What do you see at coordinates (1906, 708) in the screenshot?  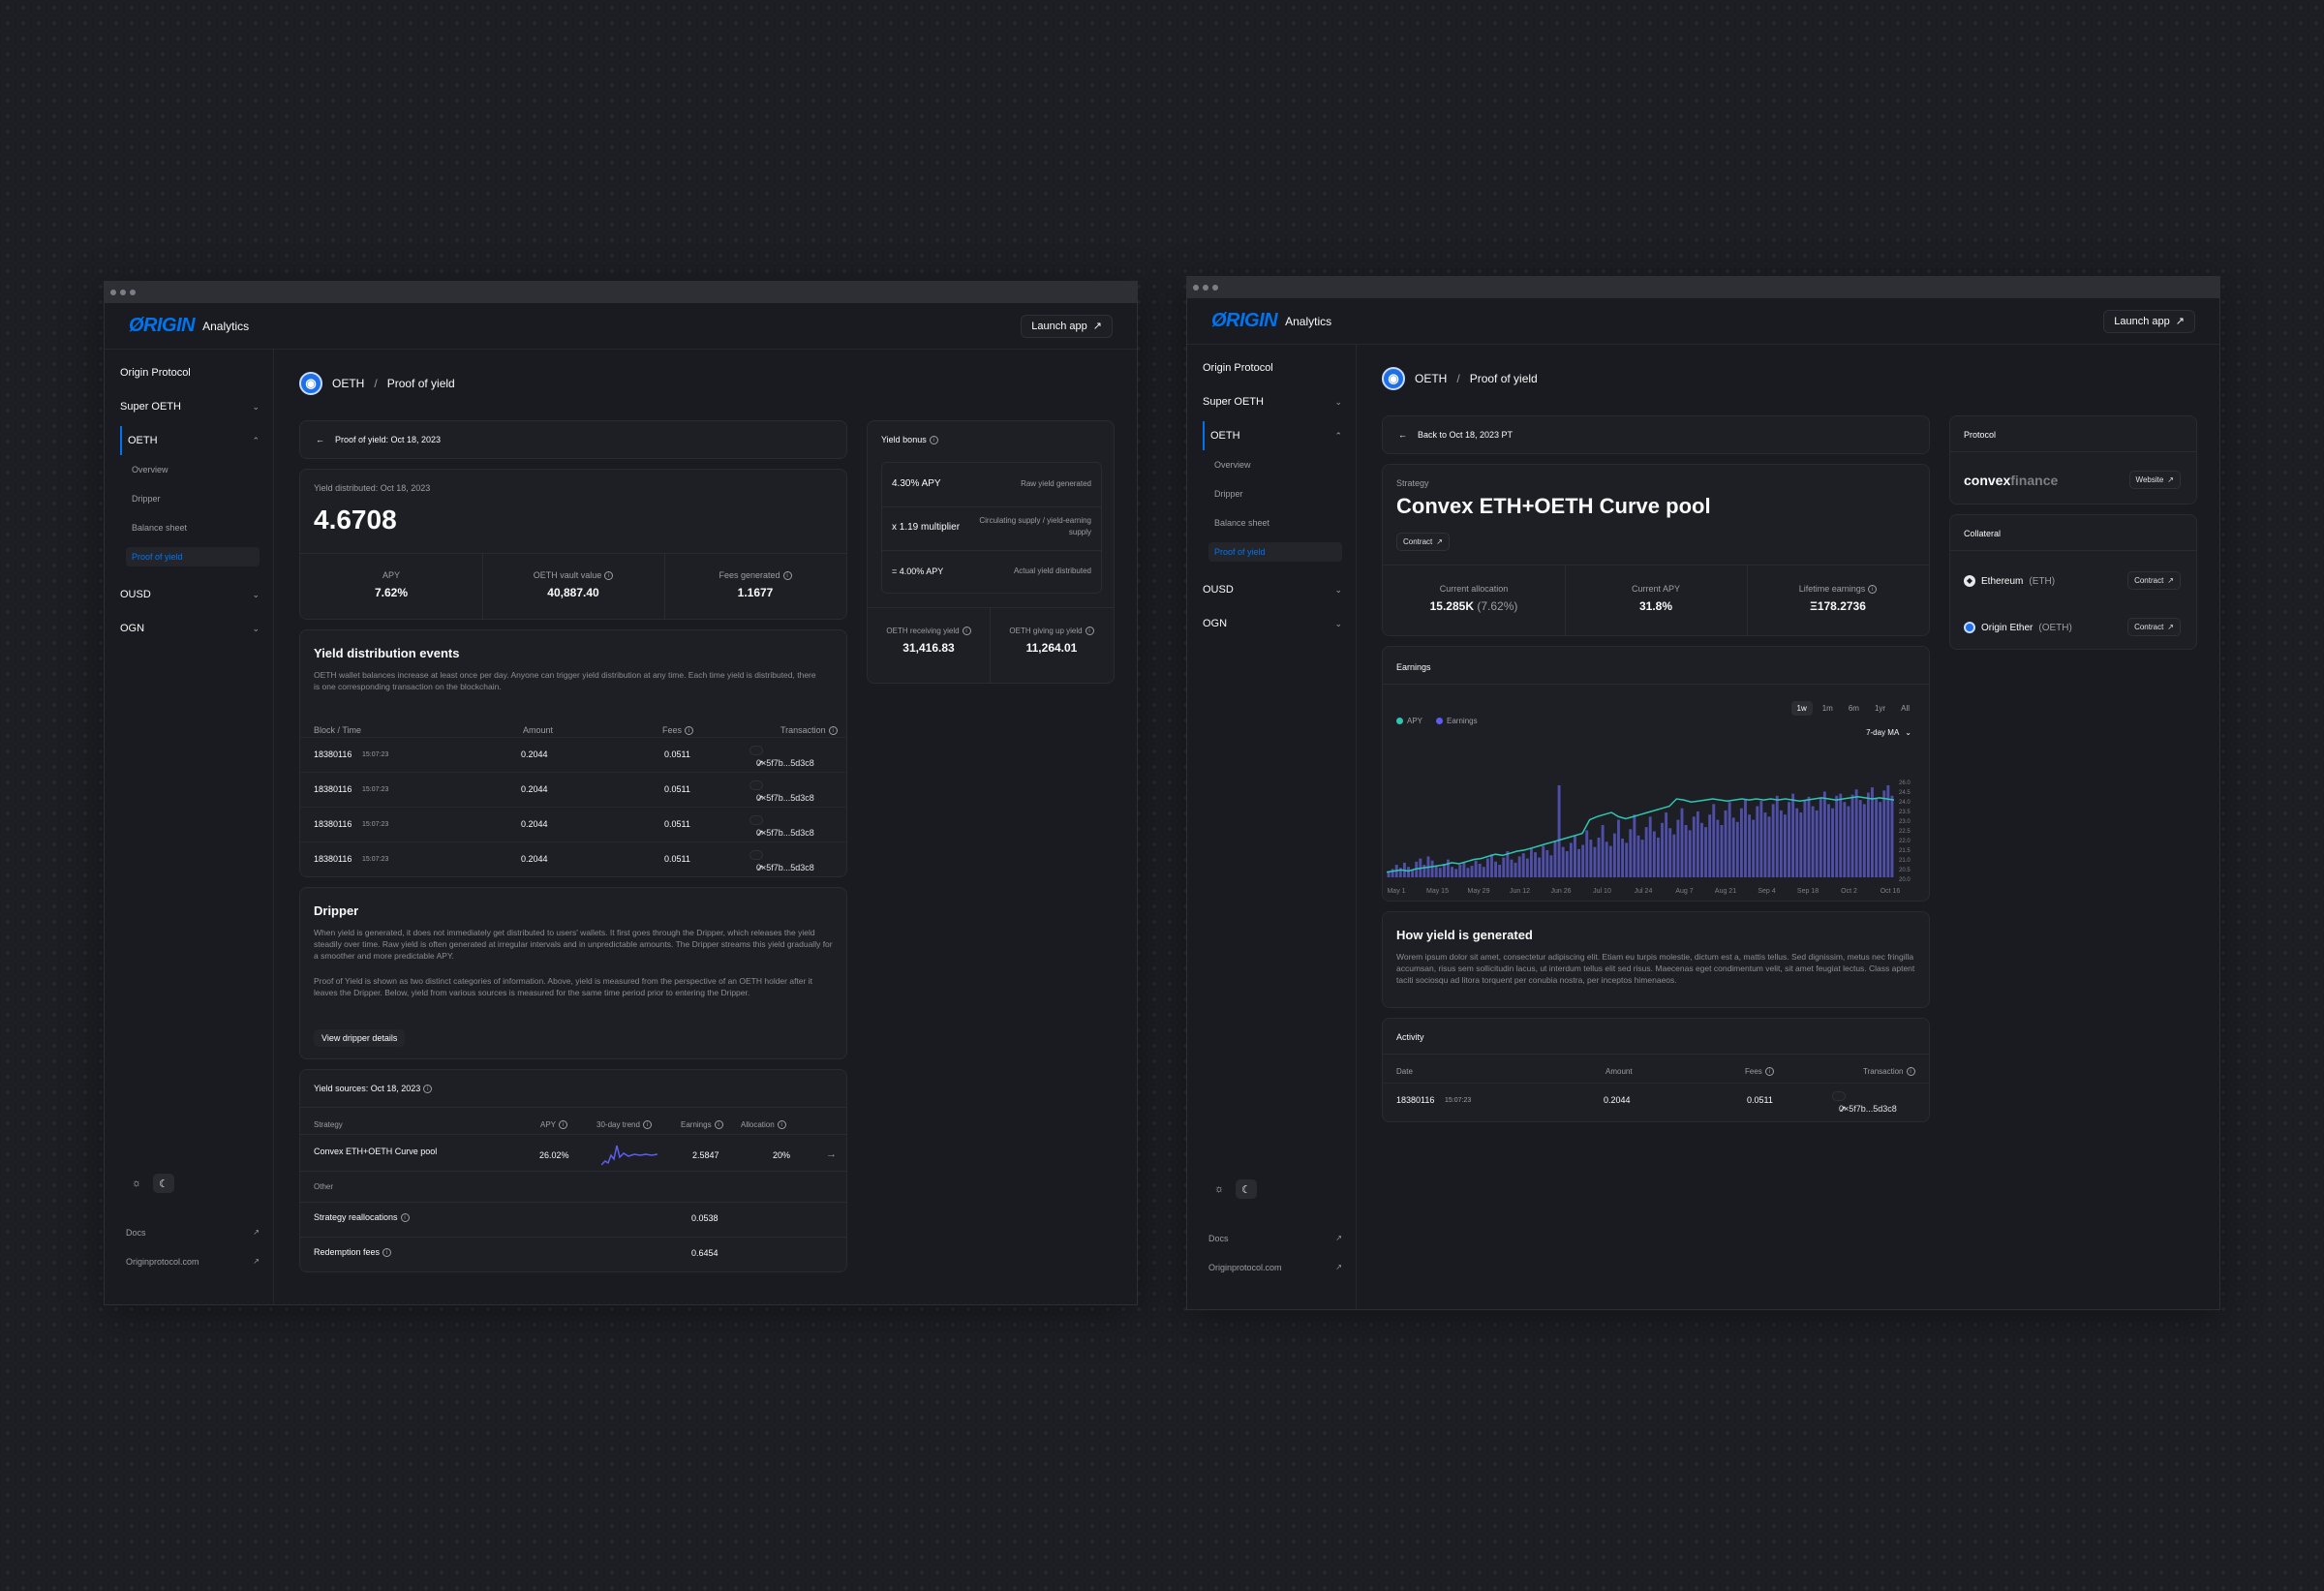 I see `range-tab-all: All` at bounding box center [1906, 708].